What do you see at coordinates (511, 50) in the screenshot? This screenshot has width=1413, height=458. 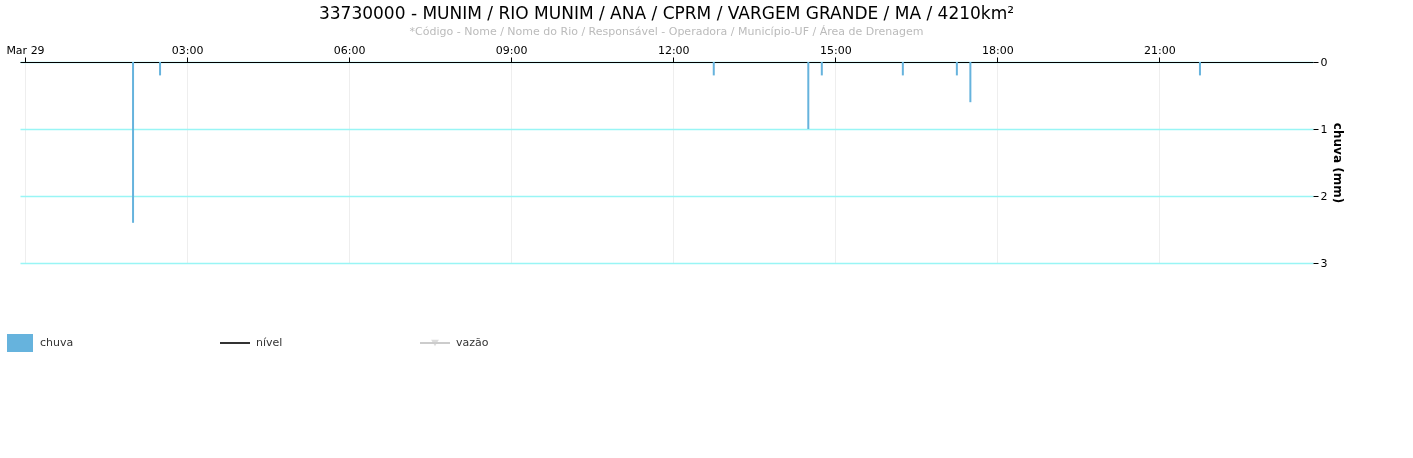 I see `x-tick-label: 09:00` at bounding box center [511, 50].